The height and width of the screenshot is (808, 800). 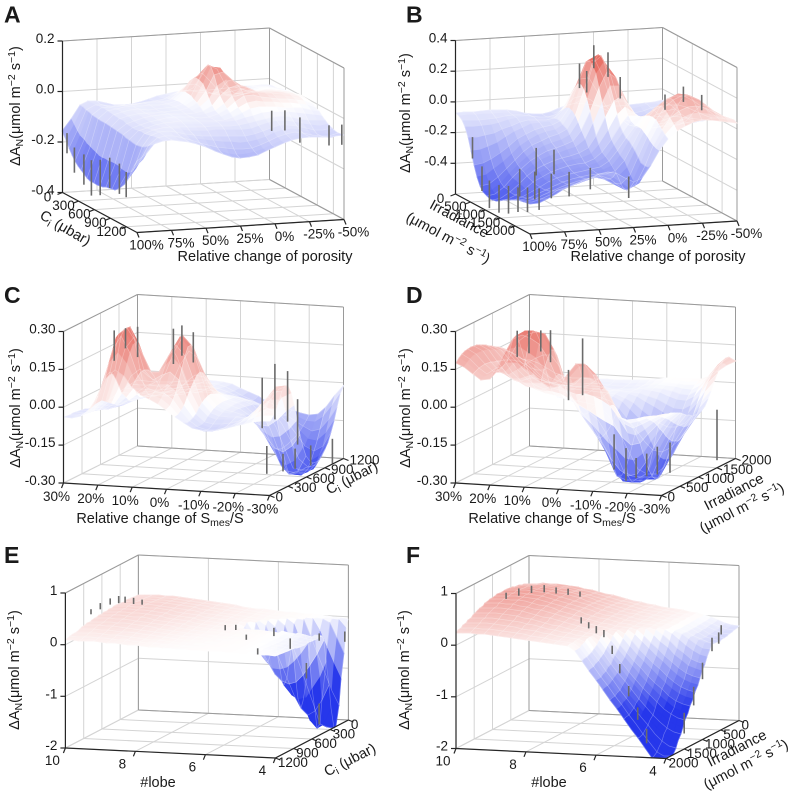 What do you see at coordinates (414, 15) in the screenshot?
I see `svg-text: B` at bounding box center [414, 15].